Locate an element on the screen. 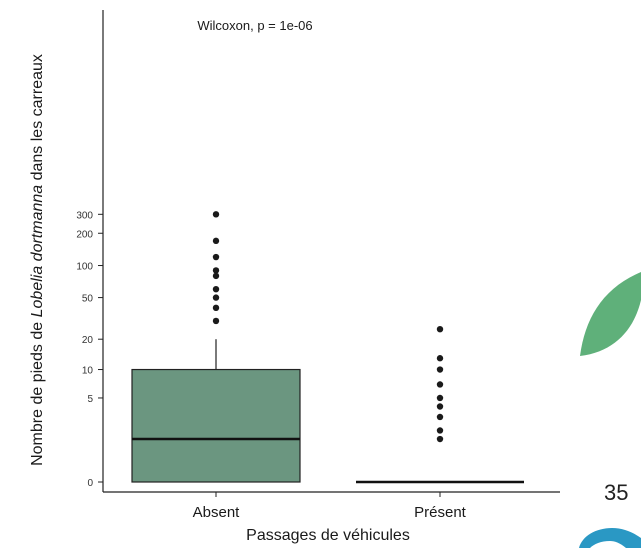  leaf-shape is located at coordinates (610, 314).